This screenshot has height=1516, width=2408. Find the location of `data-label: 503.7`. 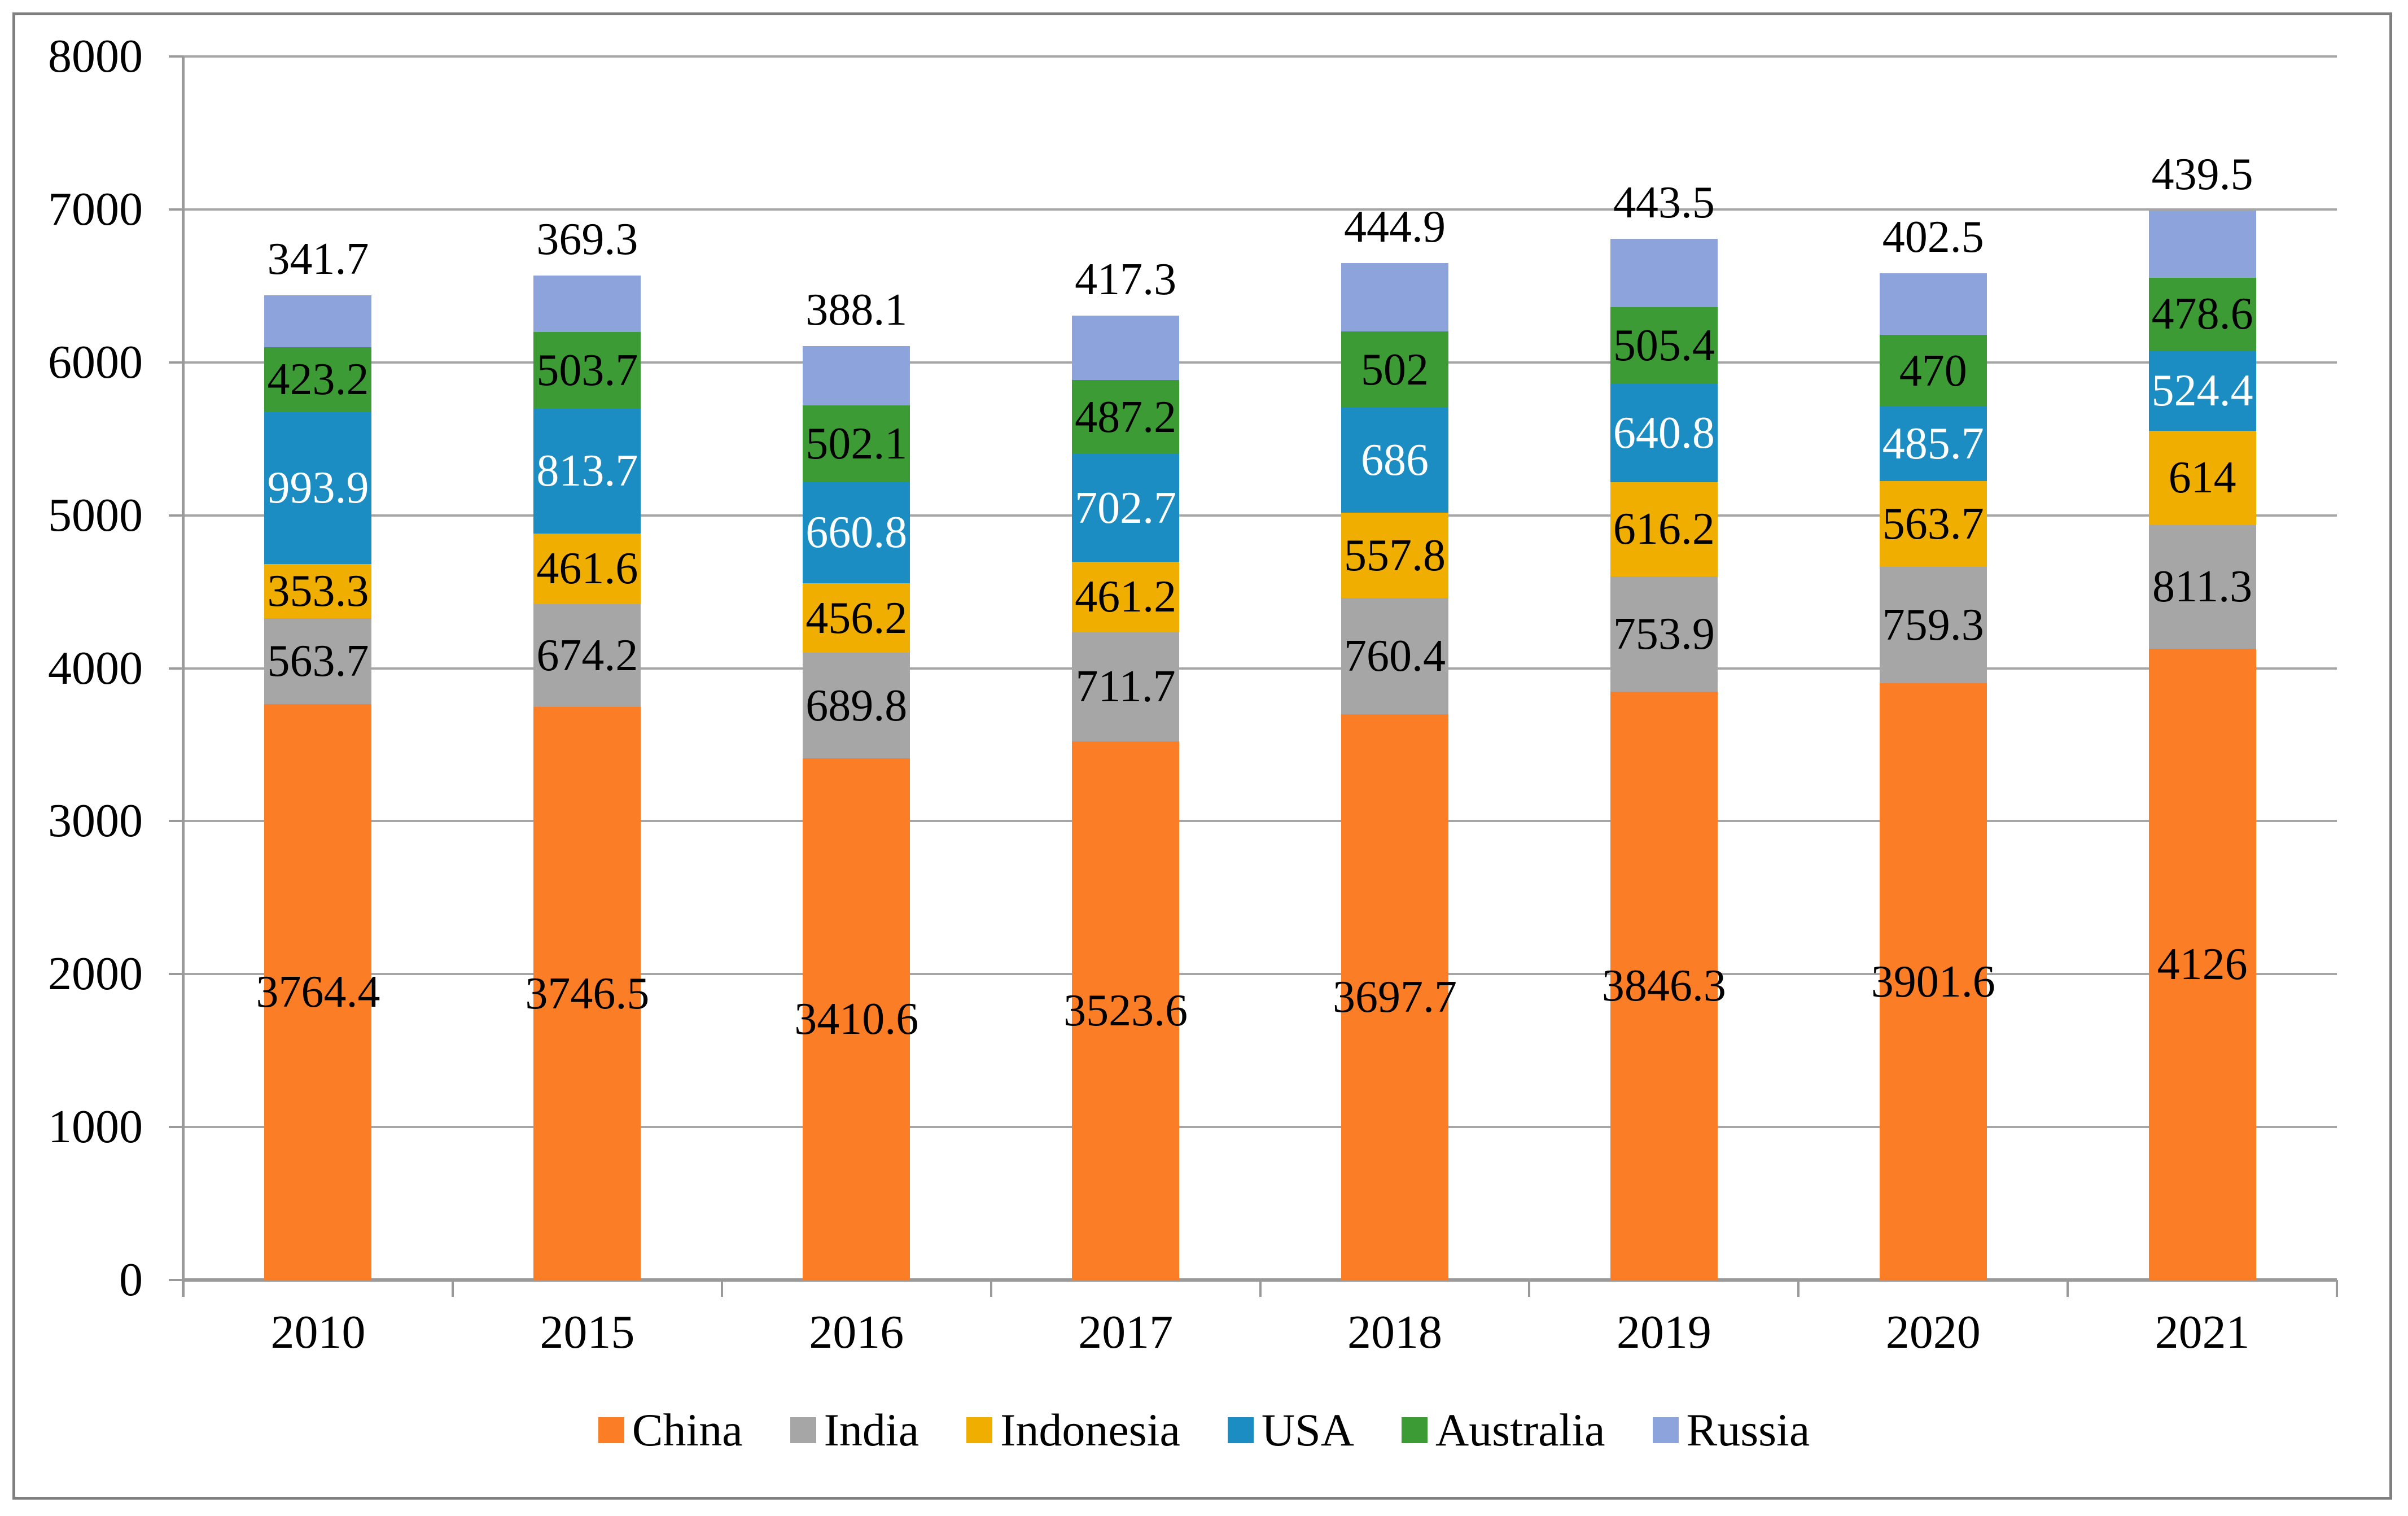

data-label: 503.7 is located at coordinates (587, 370).